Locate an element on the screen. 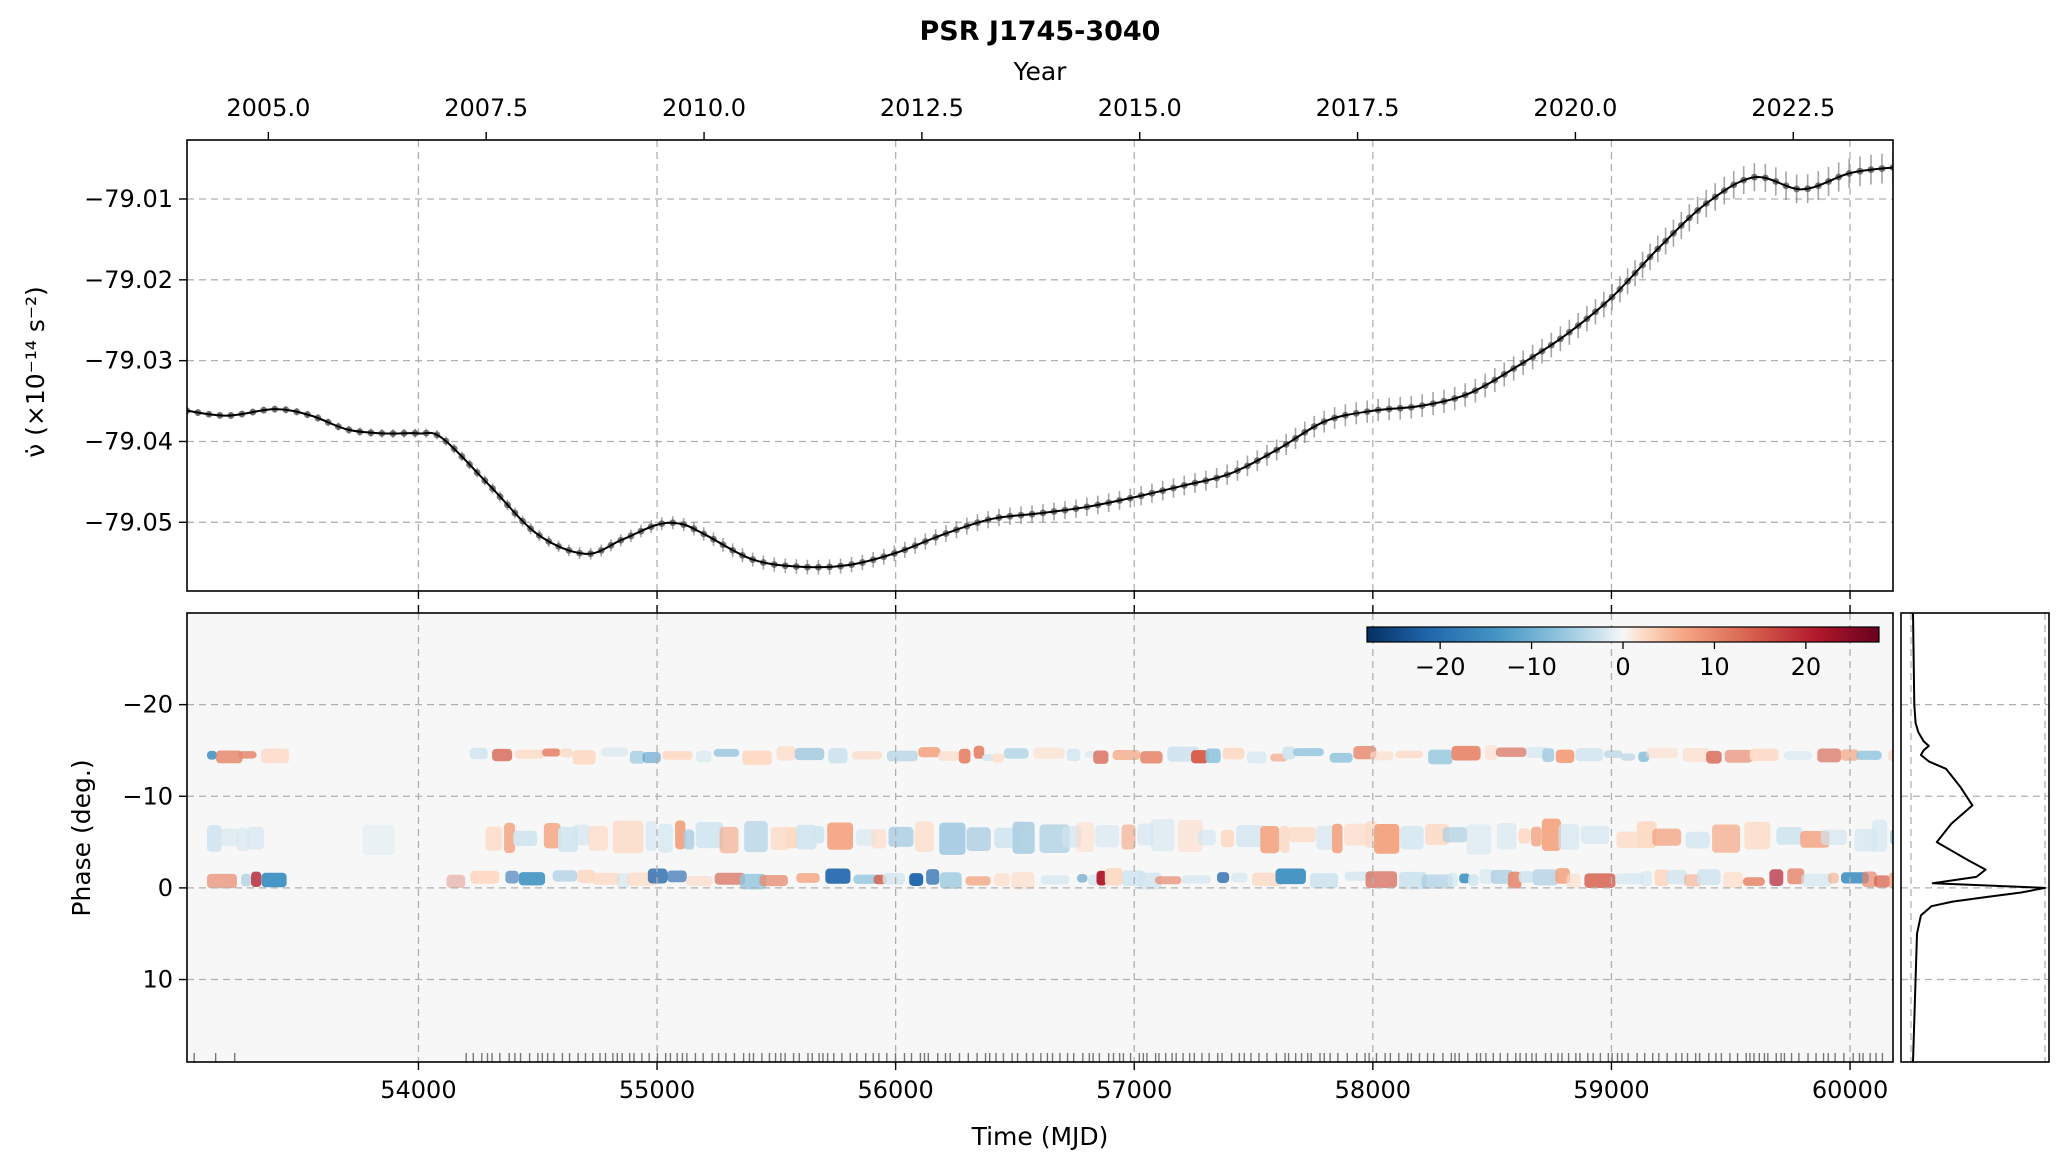 Image resolution: width=2066 pixels, height=1170 pixels. top-axis-label: Year is located at coordinates (1040, 71).